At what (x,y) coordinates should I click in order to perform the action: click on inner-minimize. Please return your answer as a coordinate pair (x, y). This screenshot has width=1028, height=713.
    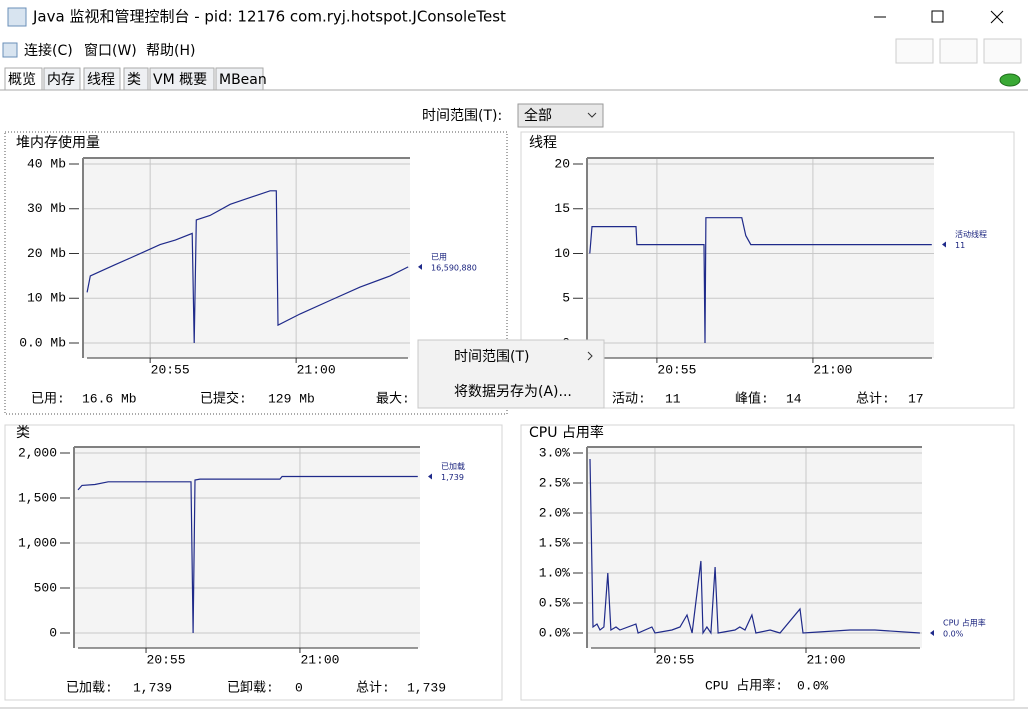
    Looking at the image, I should click on (914, 51).